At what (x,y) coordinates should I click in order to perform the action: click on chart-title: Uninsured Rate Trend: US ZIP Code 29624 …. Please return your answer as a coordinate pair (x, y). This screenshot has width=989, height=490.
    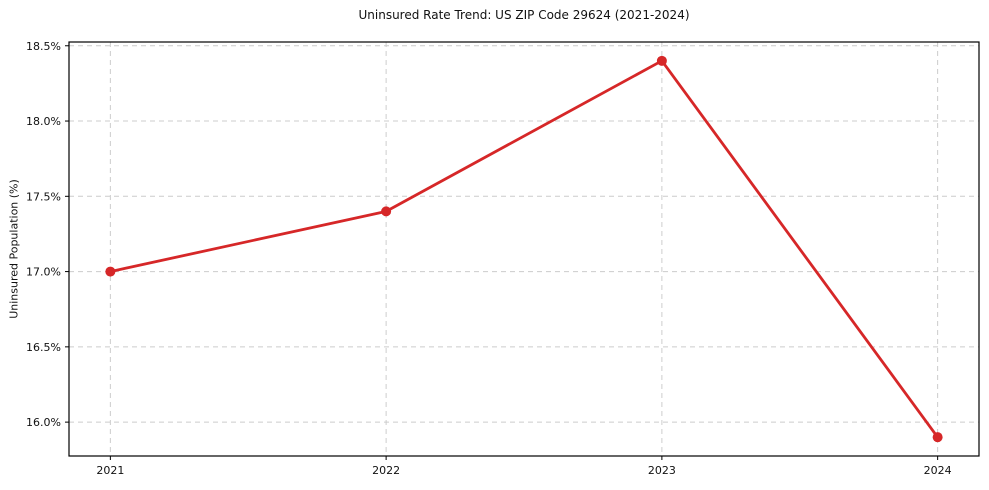
    Looking at the image, I should click on (524, 15).